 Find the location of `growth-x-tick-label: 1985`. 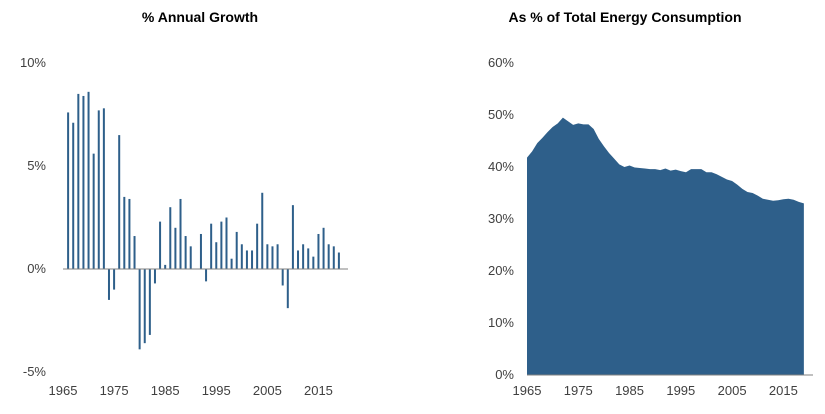

growth-x-tick-label: 1985 is located at coordinates (165, 390).